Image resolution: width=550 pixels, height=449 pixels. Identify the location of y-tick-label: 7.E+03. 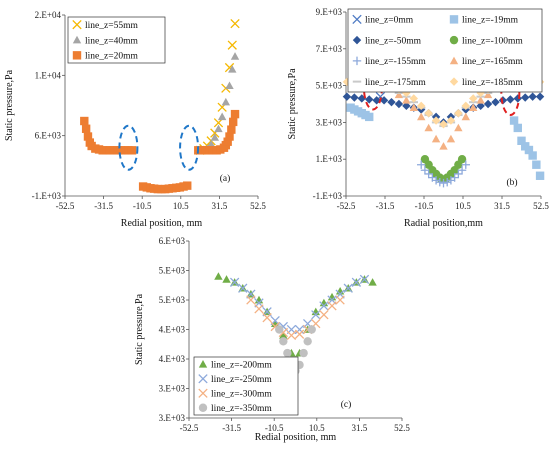
(329, 49).